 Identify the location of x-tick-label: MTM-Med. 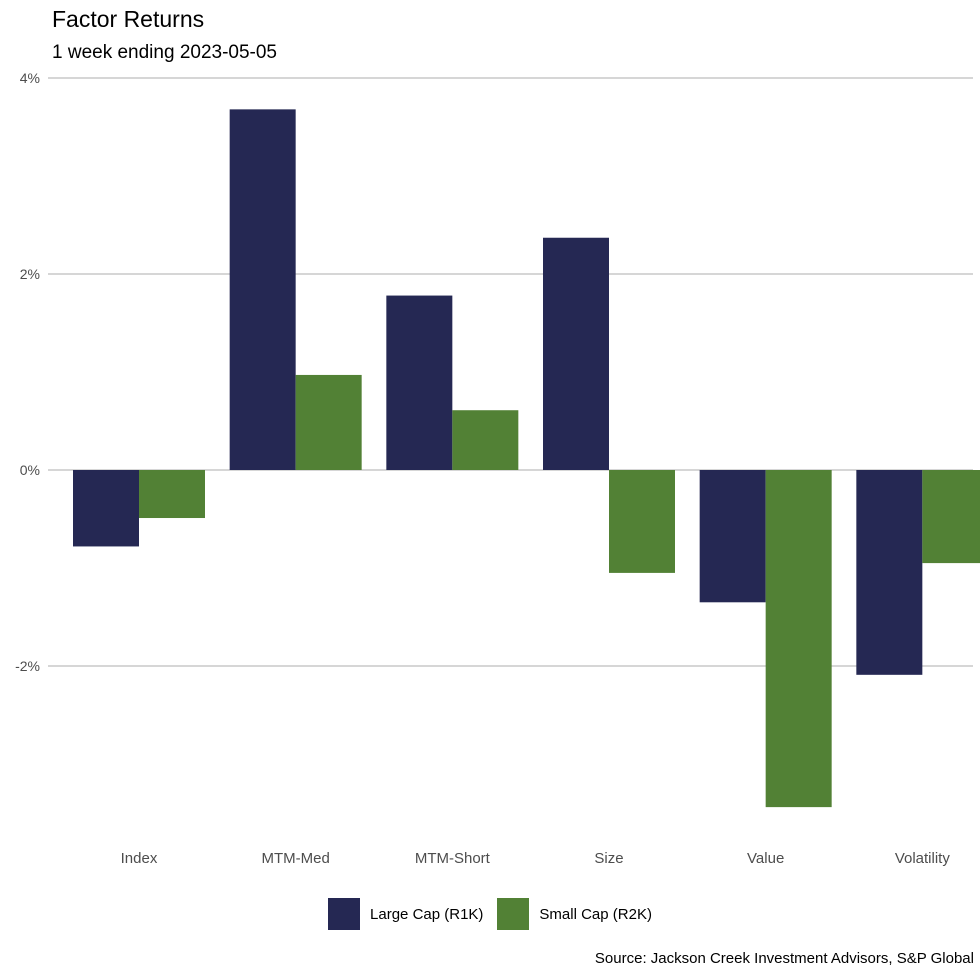
(296, 858).